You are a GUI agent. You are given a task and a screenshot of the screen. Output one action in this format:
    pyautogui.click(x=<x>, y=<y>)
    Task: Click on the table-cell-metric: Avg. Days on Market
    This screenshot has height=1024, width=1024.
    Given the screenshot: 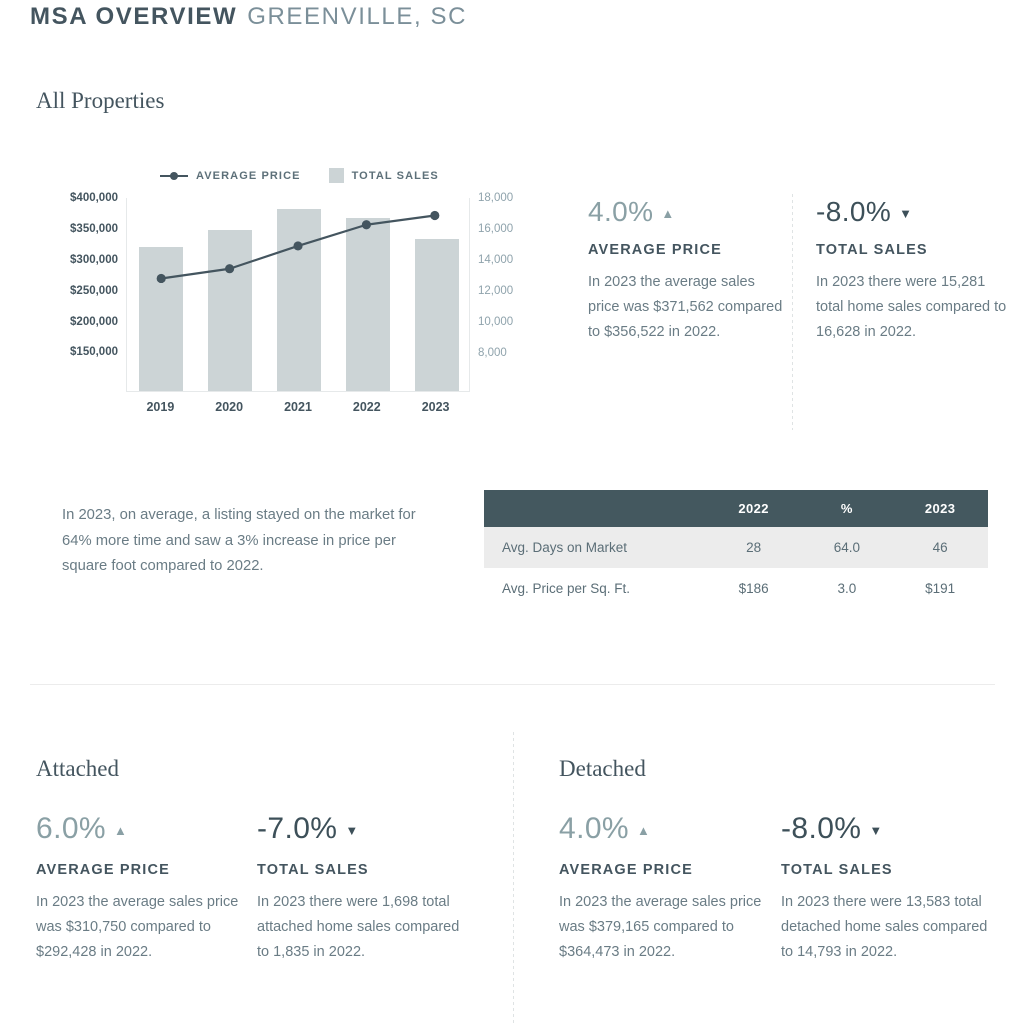 What is the action you would take?
    pyautogui.click(x=595, y=547)
    